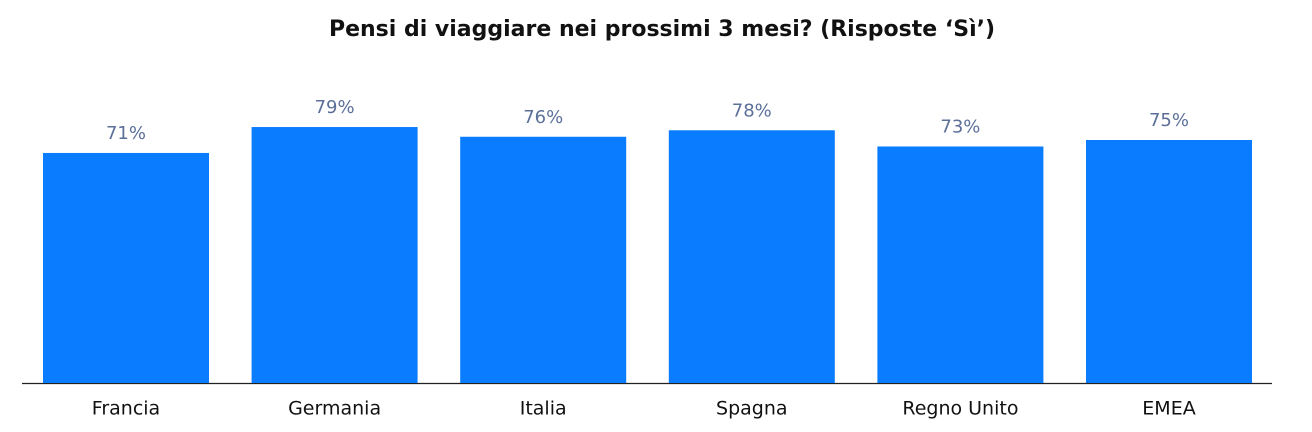  What do you see at coordinates (752, 409) in the screenshot?
I see `x-tick-label: Spagna` at bounding box center [752, 409].